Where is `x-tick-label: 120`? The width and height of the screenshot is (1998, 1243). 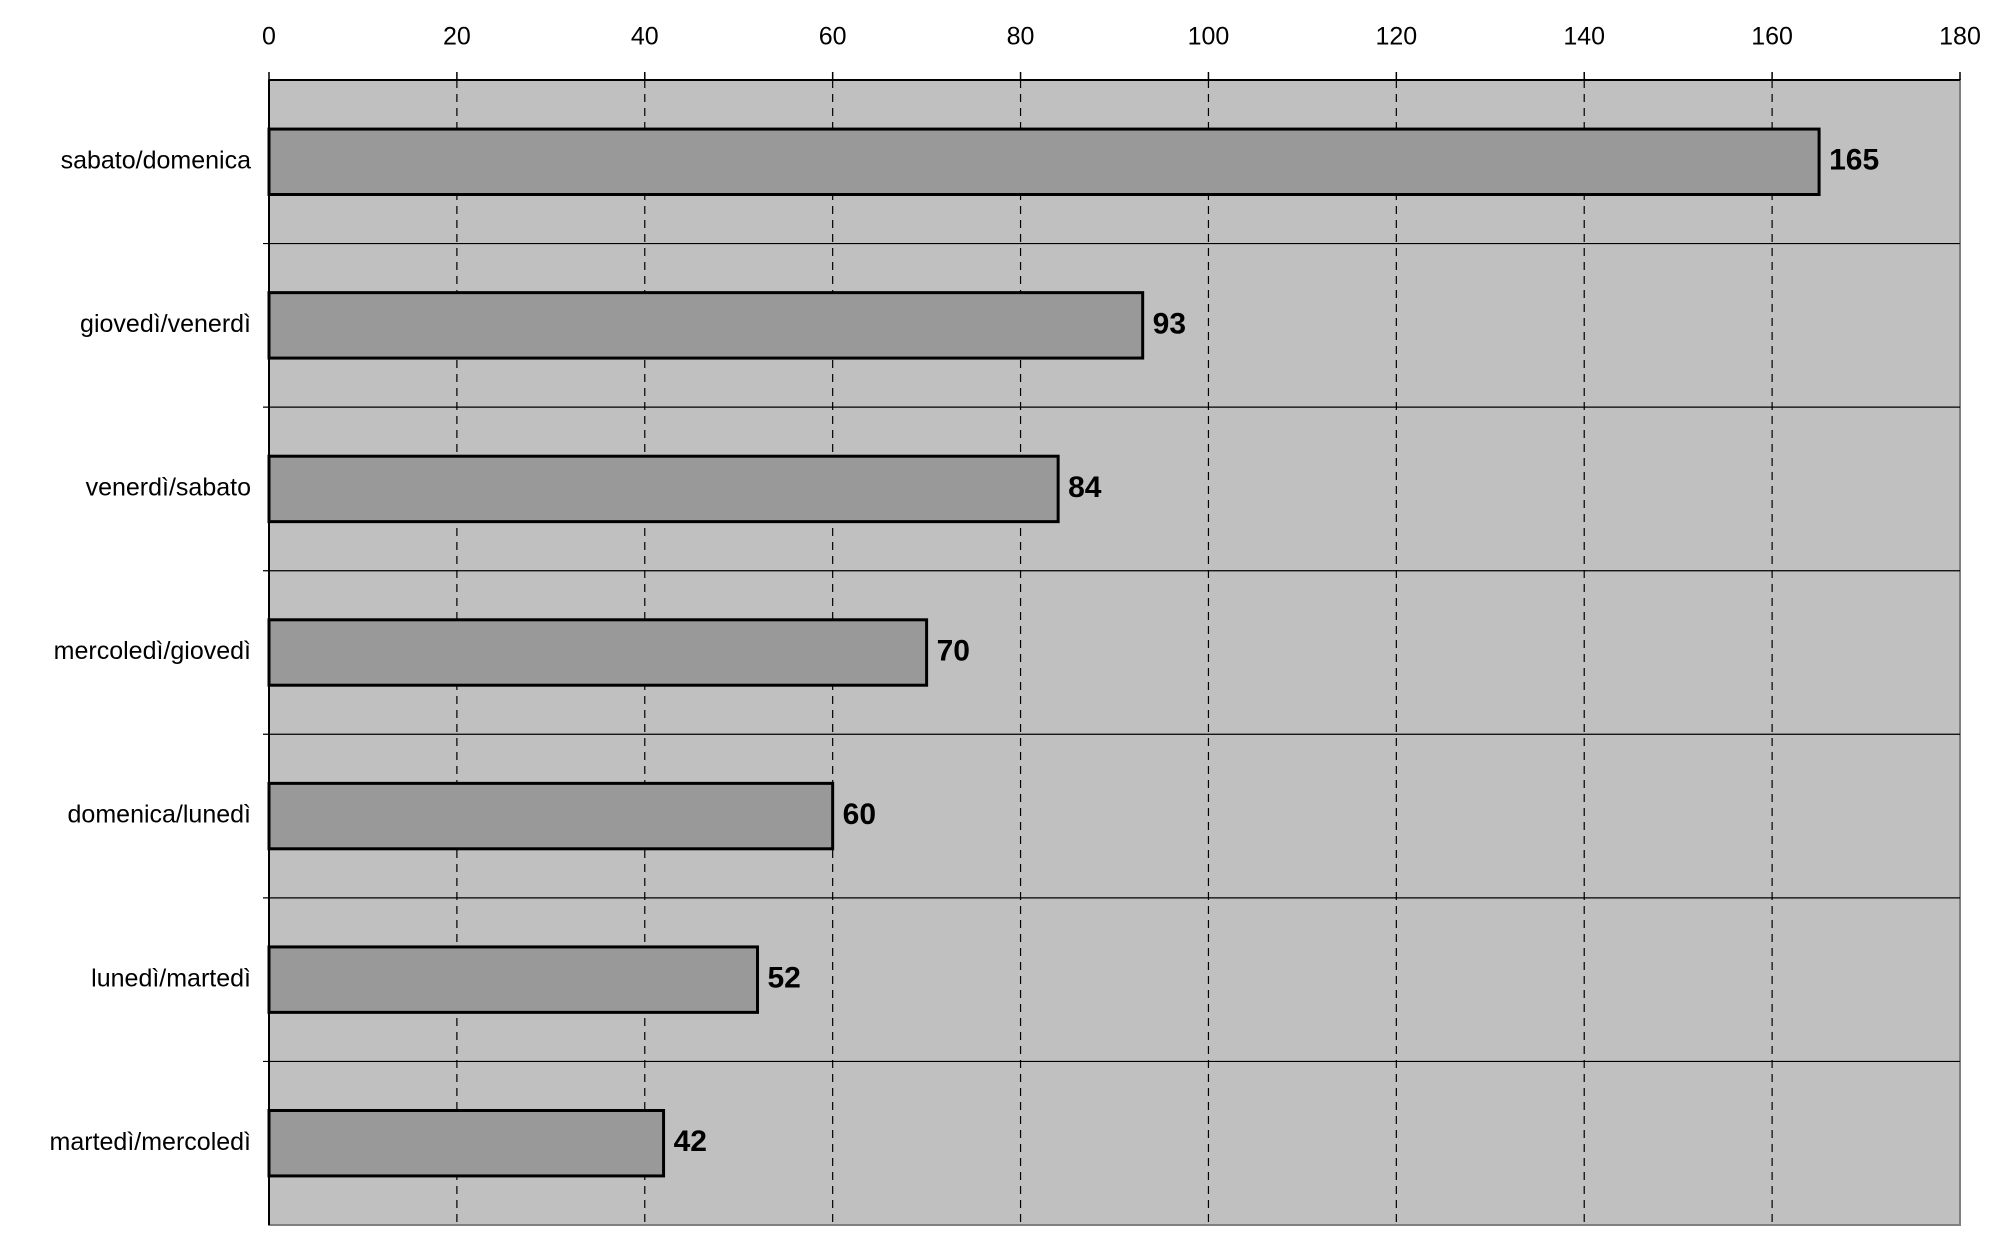
x-tick-label: 120 is located at coordinates (1396, 37).